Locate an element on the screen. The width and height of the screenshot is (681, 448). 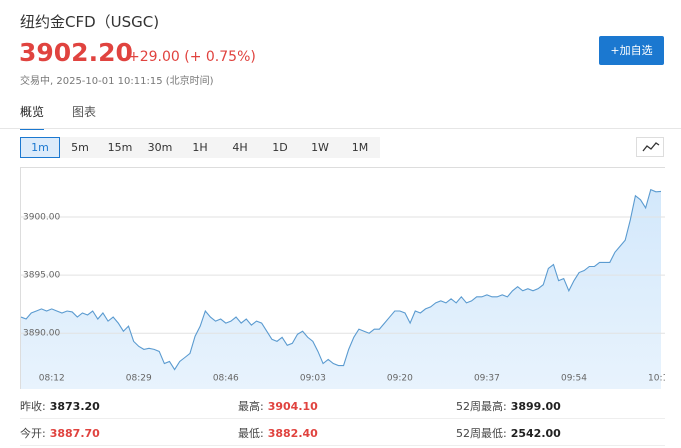
stat-item: 今开: 3887.70 is located at coordinates (60, 433).